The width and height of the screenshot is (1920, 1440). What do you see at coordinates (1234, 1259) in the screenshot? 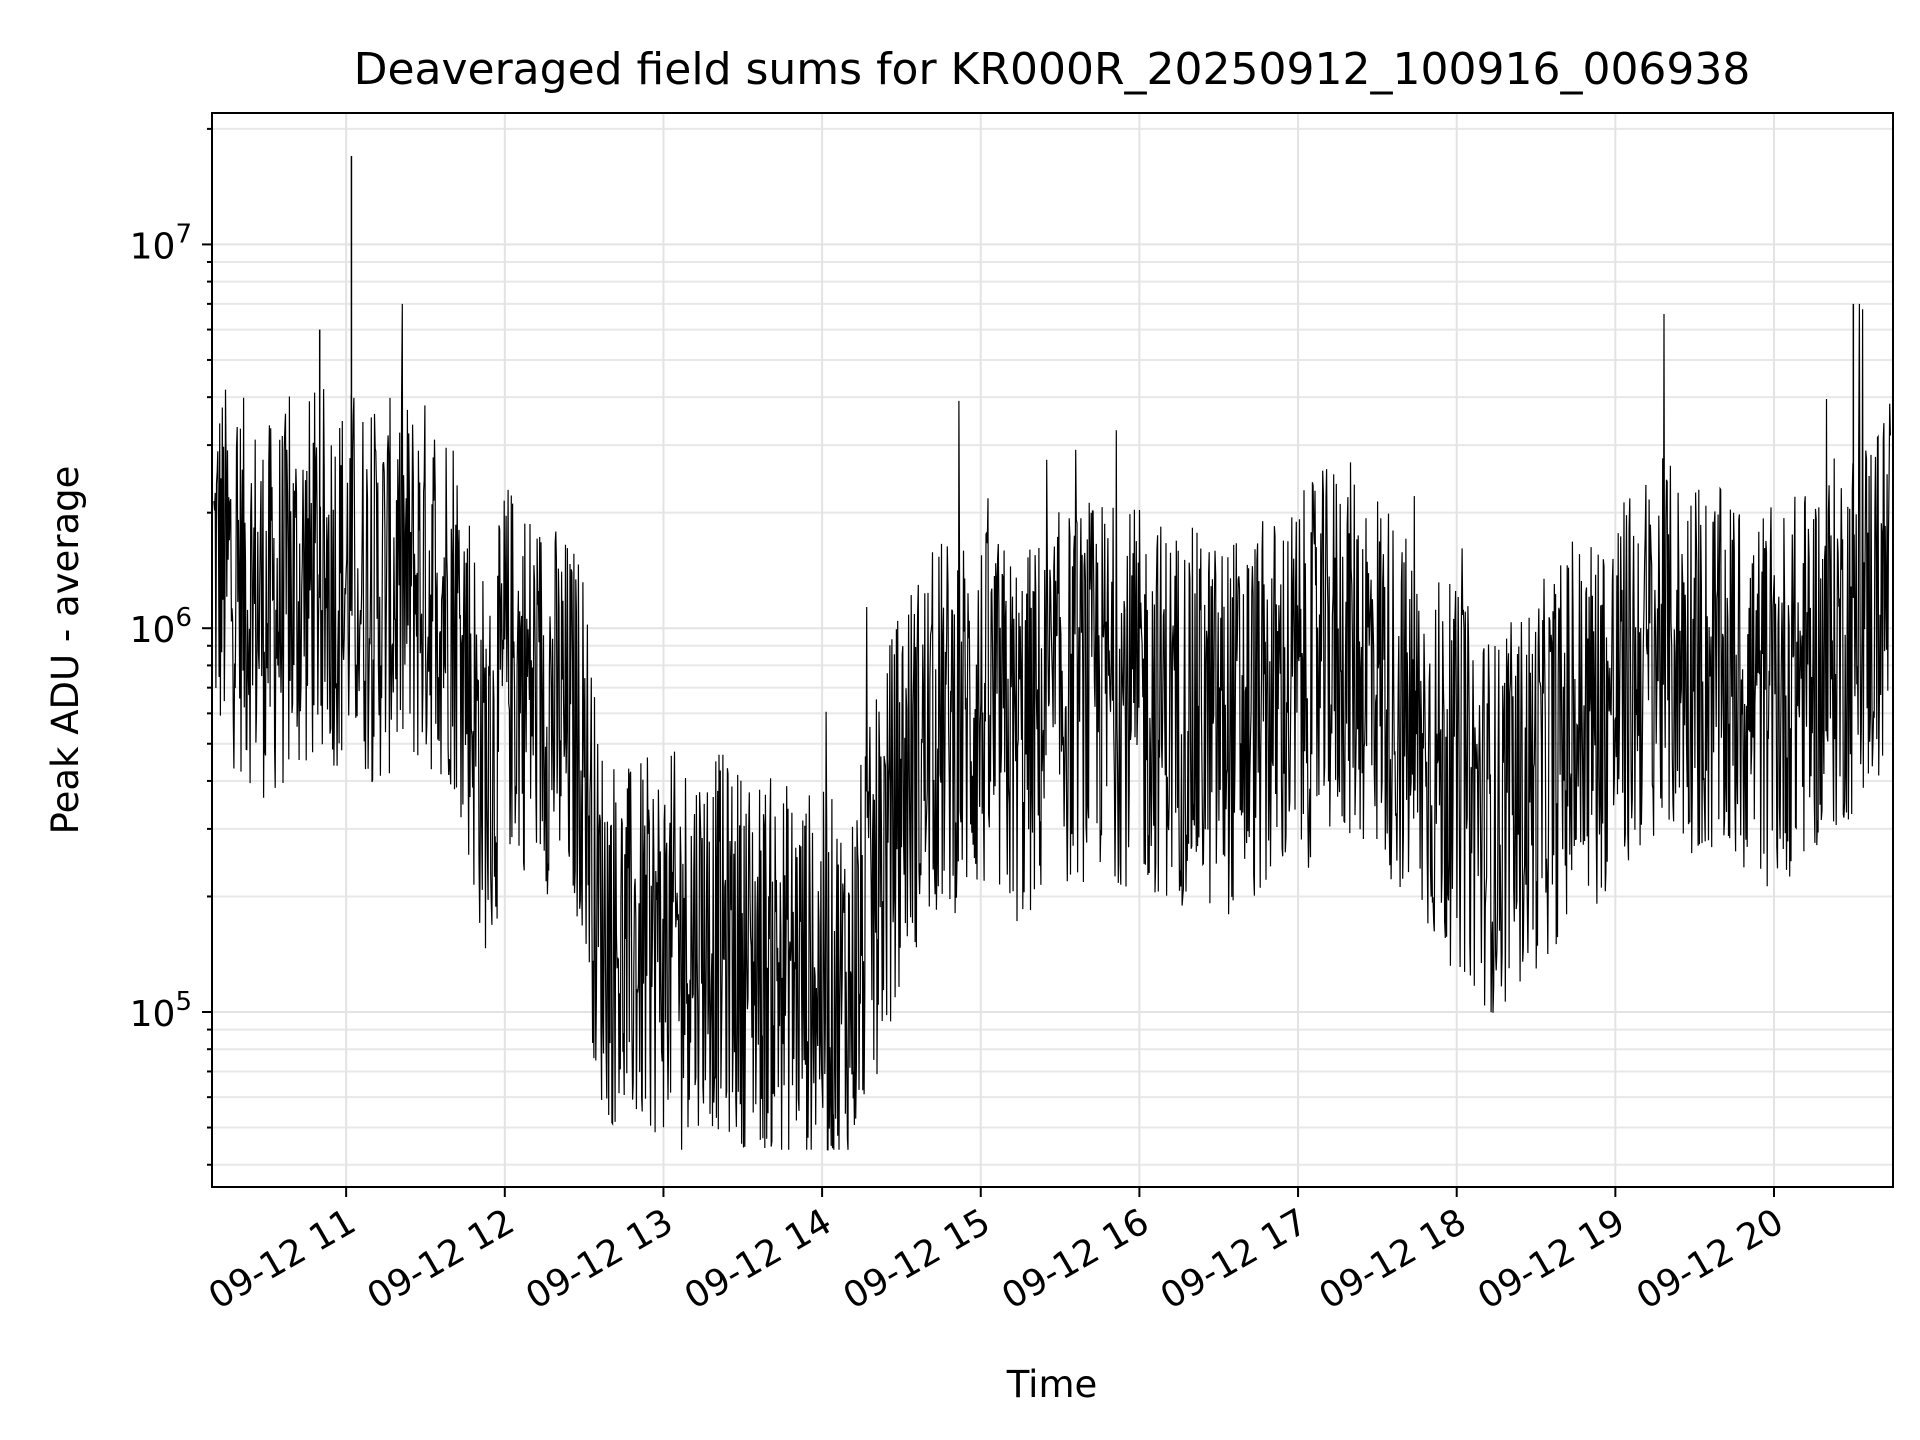
I see `x-tick-label: 09-12 17` at bounding box center [1234, 1259].